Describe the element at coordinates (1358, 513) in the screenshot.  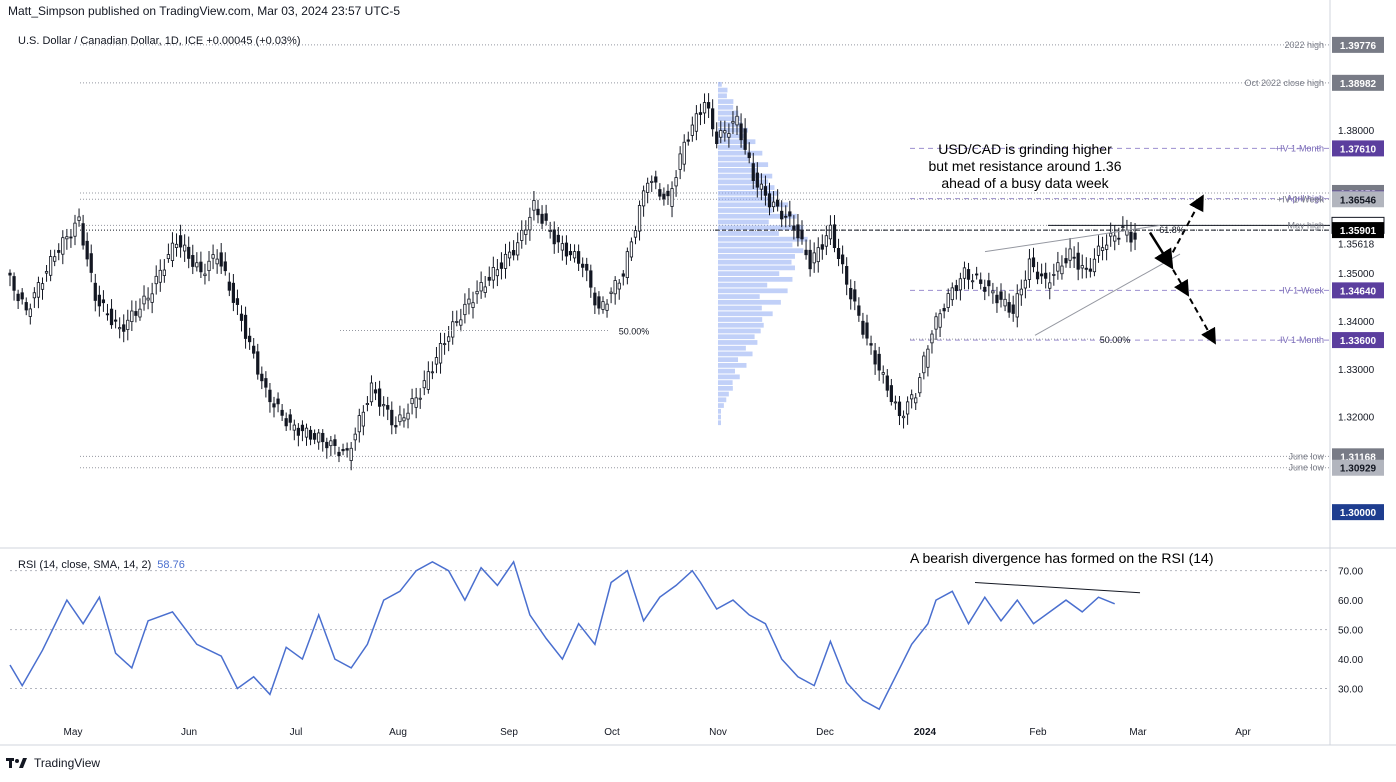
I see `price-tag-value: 1.30000` at that location.